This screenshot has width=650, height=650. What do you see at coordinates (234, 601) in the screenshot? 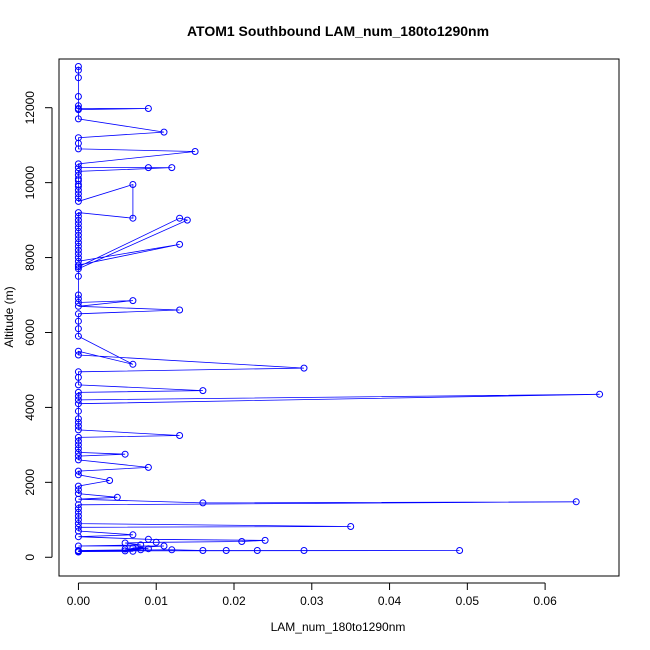
I see `x-tick-label: 0.02` at bounding box center [234, 601].